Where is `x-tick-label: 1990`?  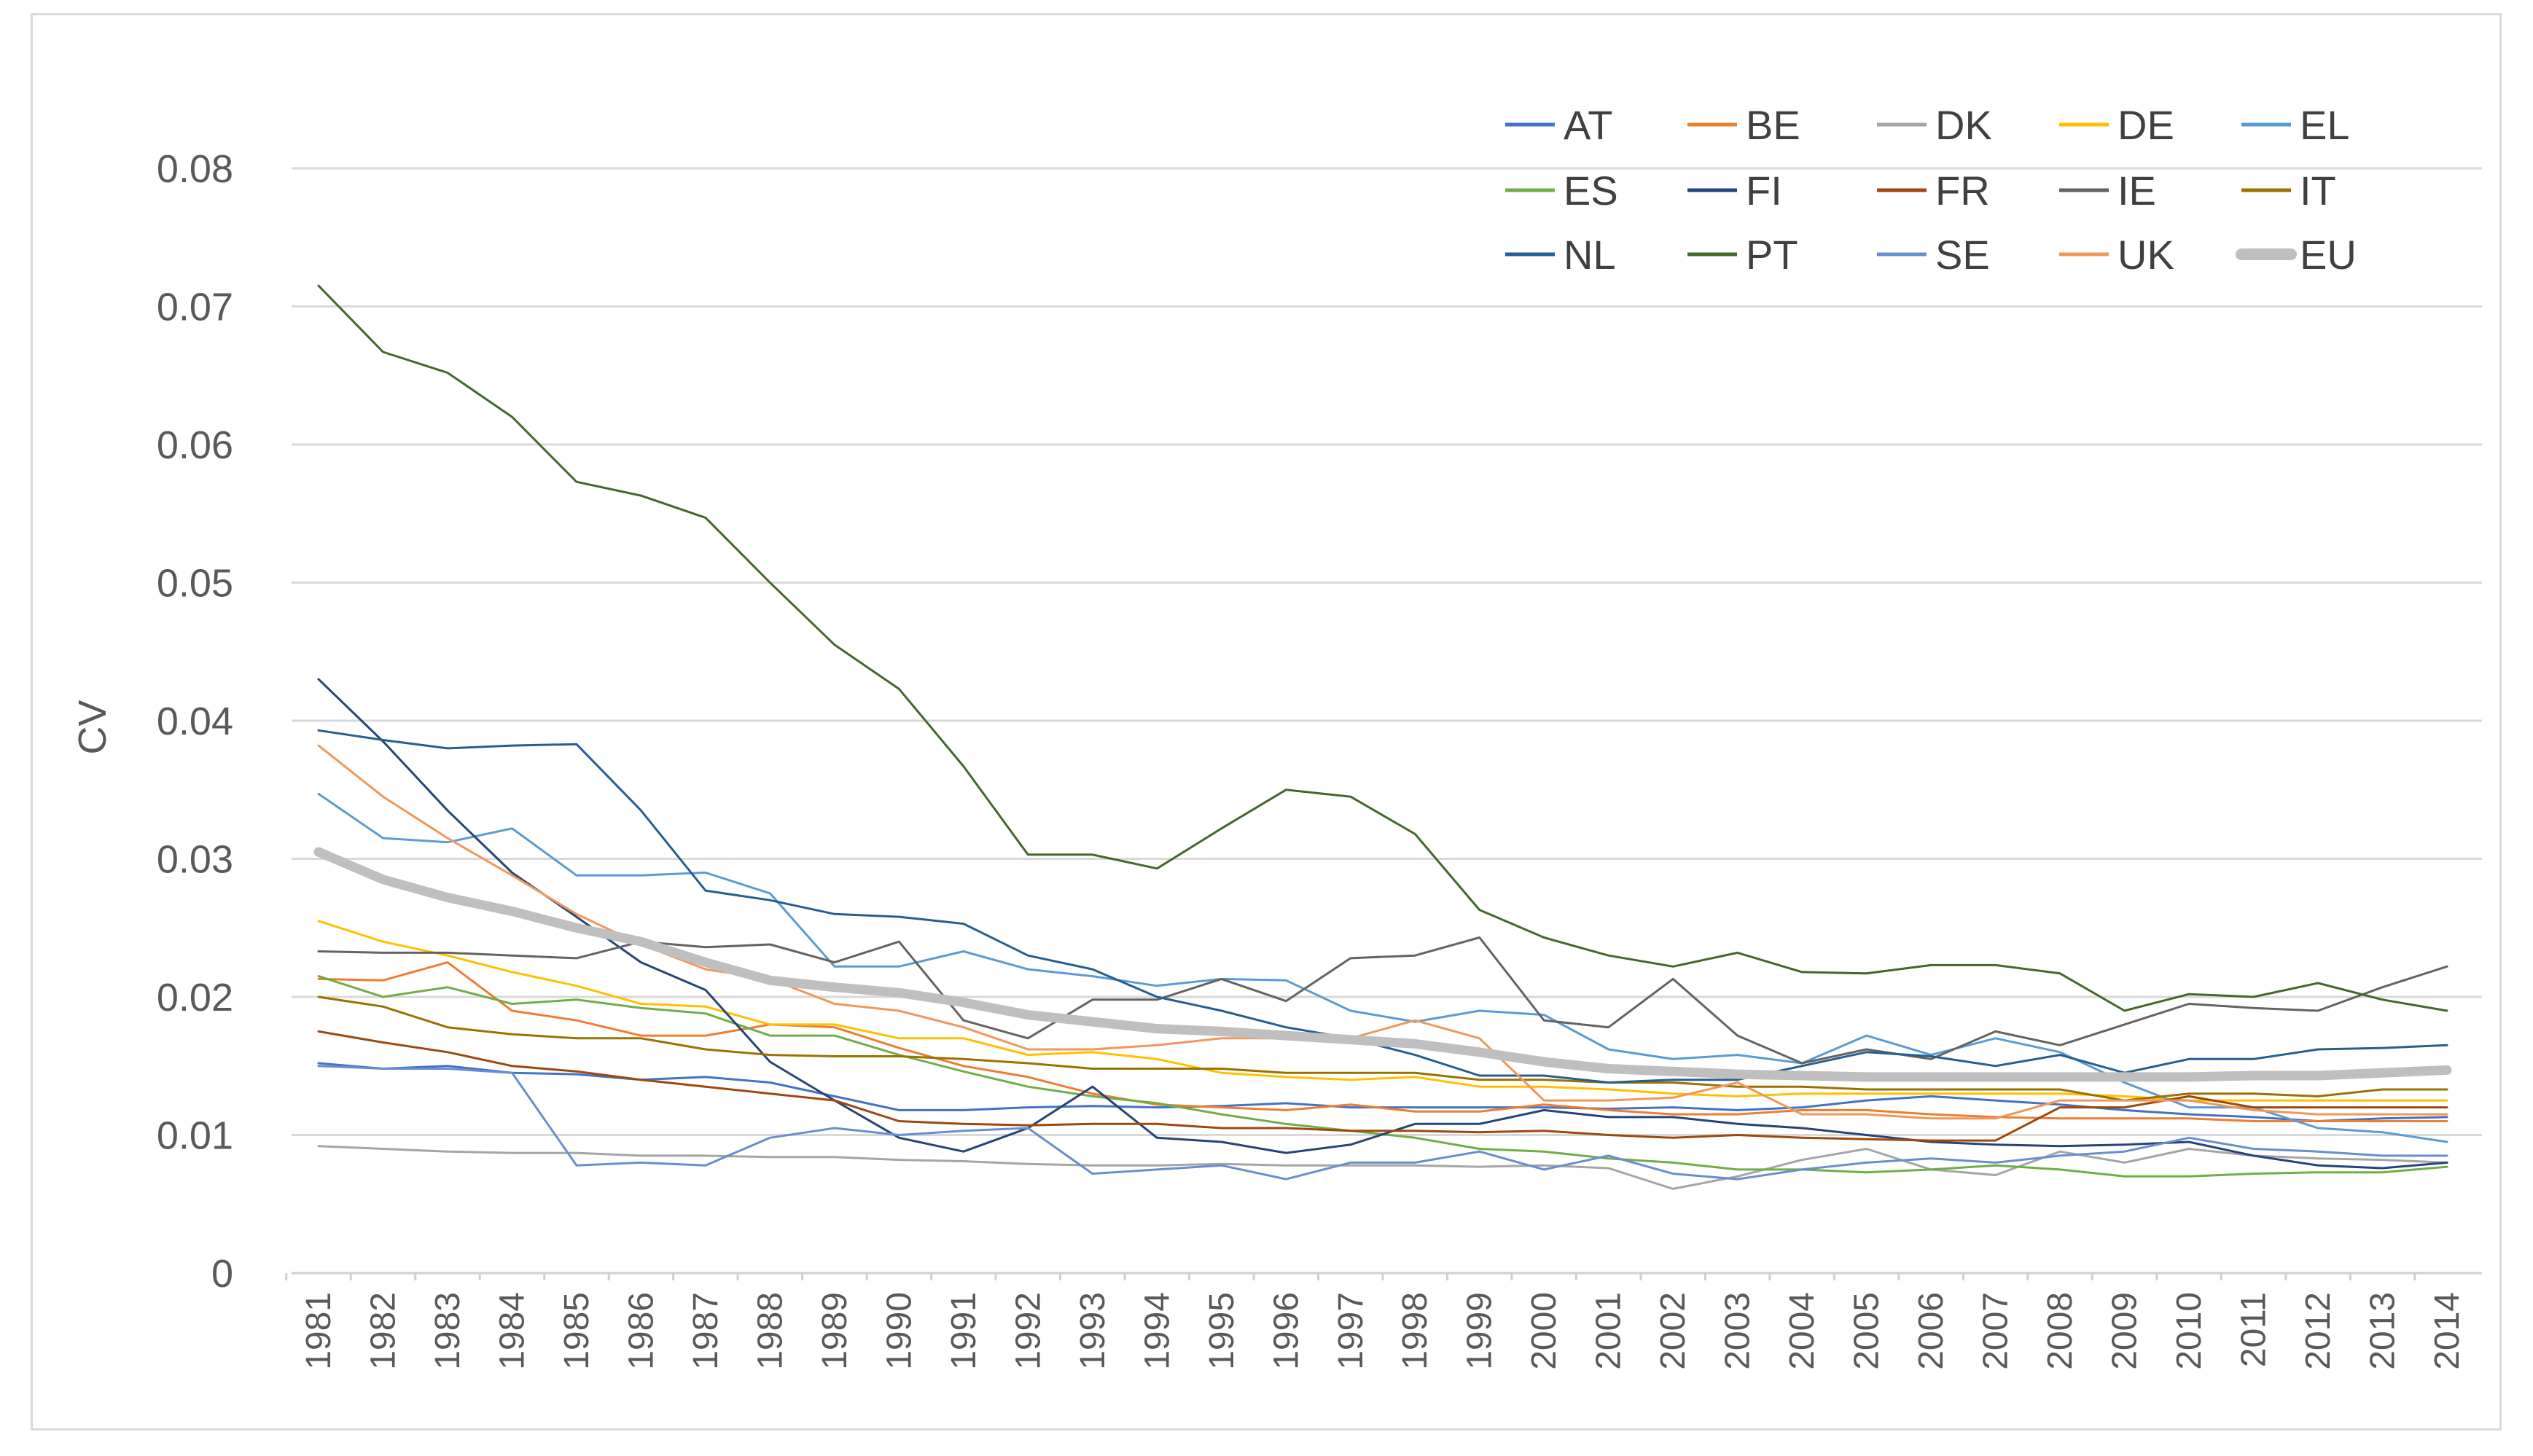
x-tick-label: 1990 is located at coordinates (899, 1331).